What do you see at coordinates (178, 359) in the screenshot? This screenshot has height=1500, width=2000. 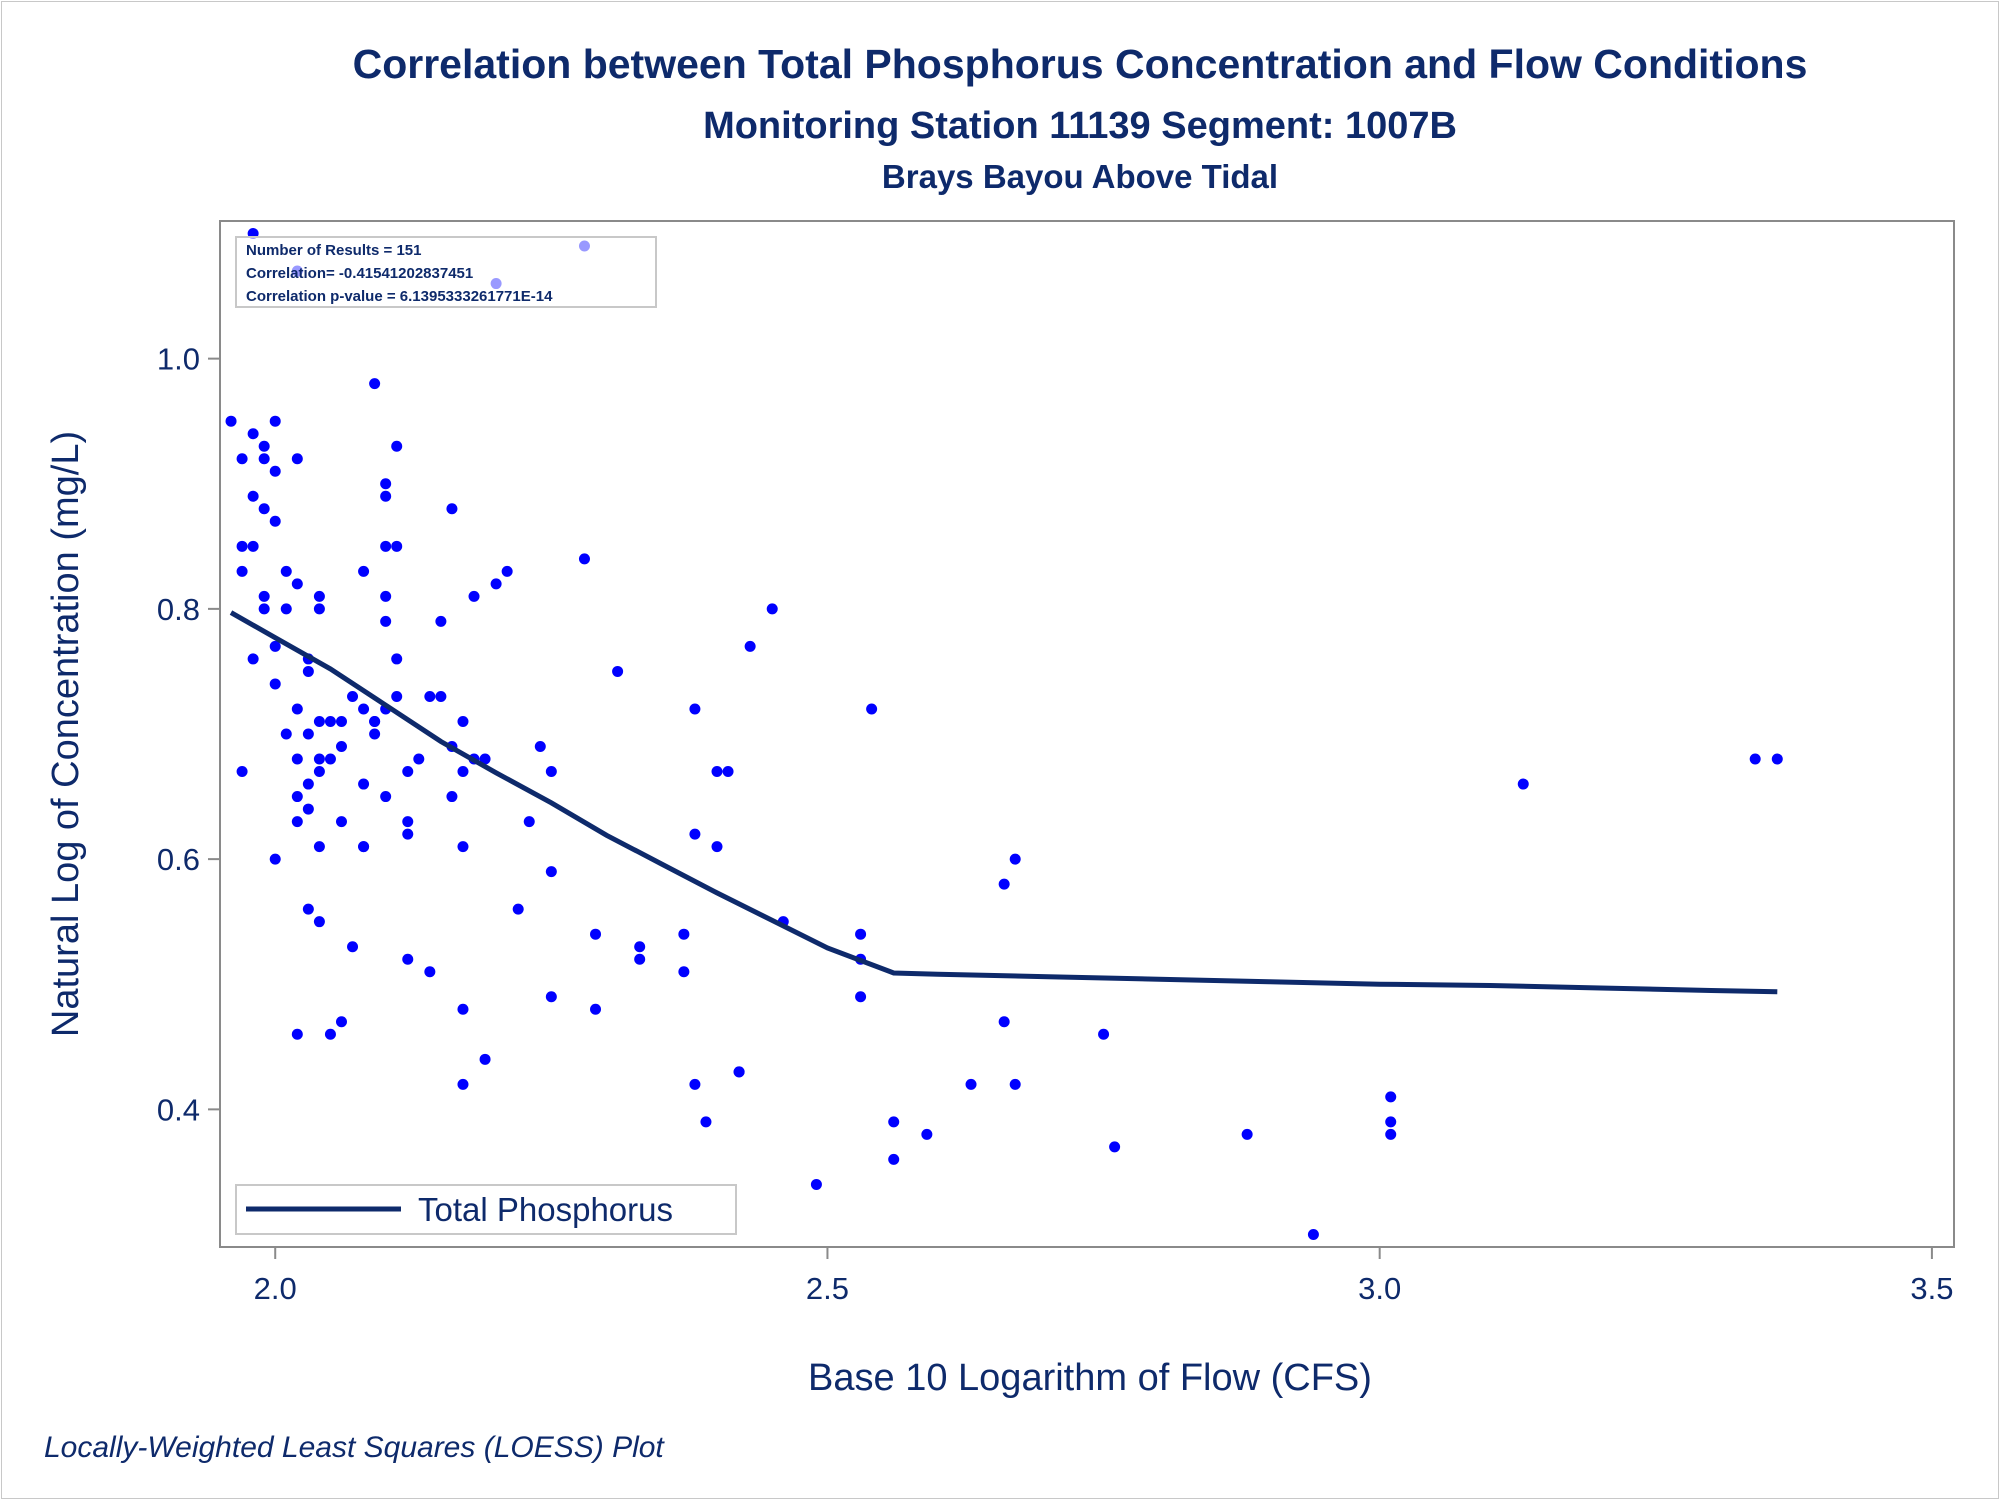 I see `y-tick-label: 1.0` at bounding box center [178, 359].